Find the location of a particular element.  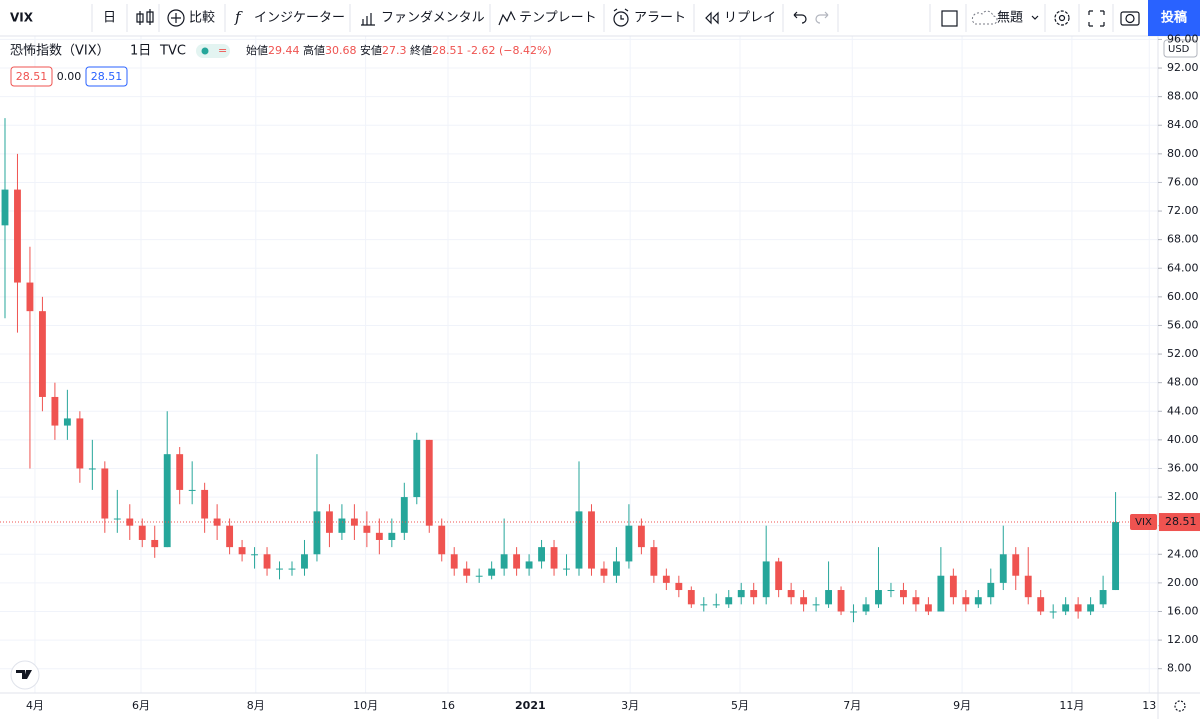

indicators-button: インジケーター is located at coordinates (299, 18).